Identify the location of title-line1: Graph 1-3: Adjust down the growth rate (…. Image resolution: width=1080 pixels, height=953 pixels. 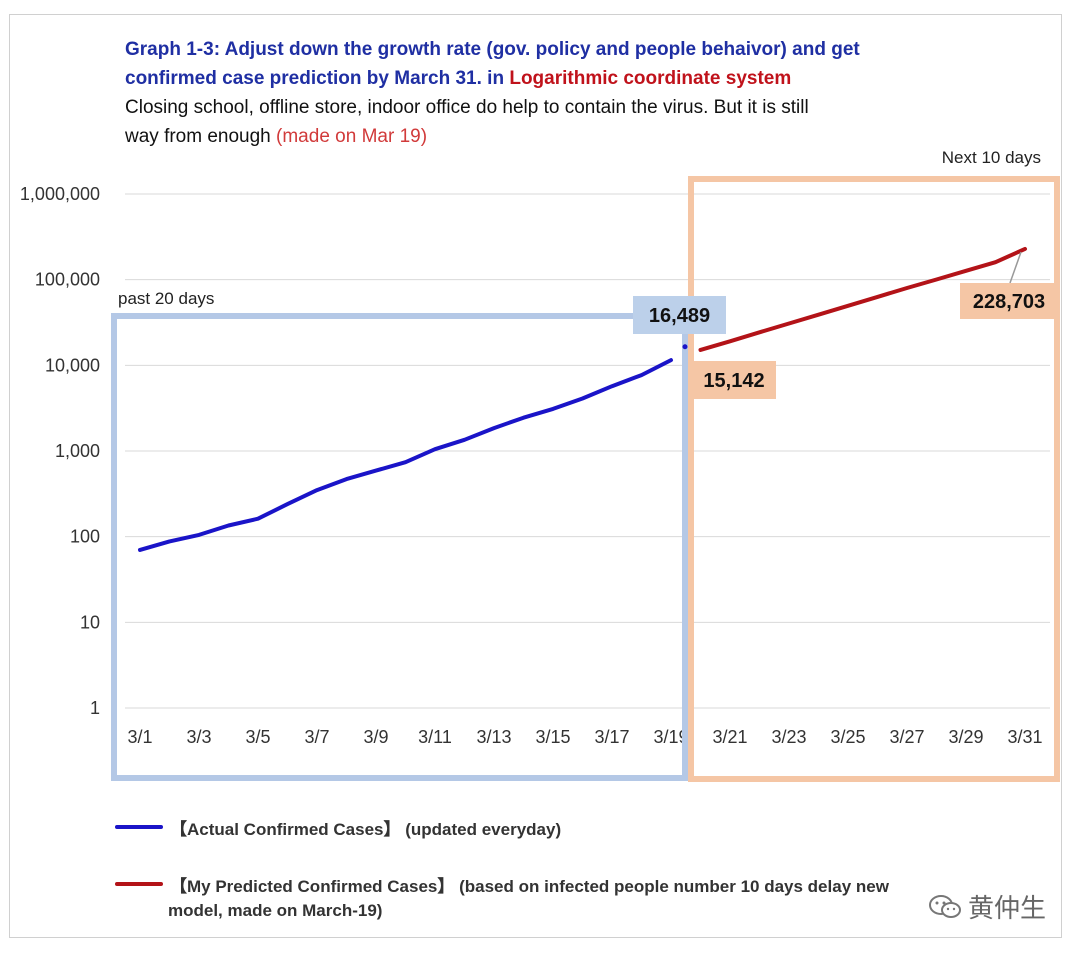
(492, 49).